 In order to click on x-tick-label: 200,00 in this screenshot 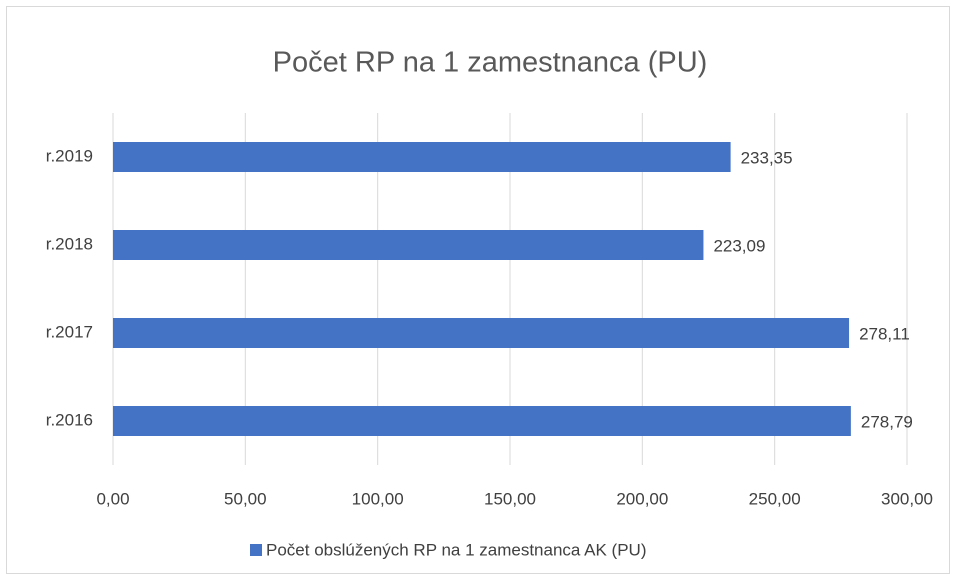, I will do `click(642, 498)`.